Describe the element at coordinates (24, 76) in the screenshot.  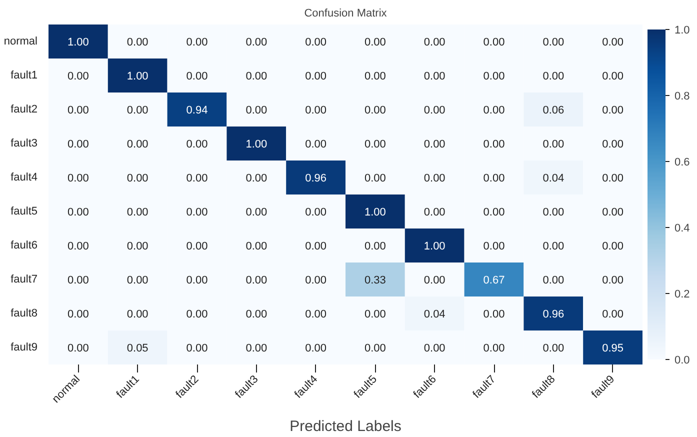
I see `y-tick-label: fault1` at that location.